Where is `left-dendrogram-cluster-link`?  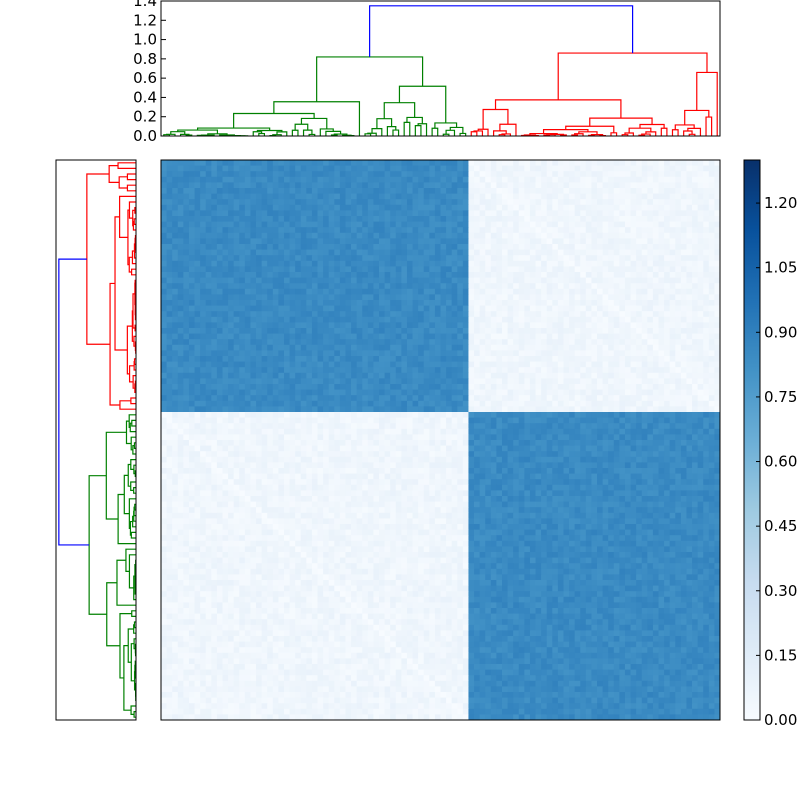
left-dendrogram-cluster-link is located at coordinates (132, 210).